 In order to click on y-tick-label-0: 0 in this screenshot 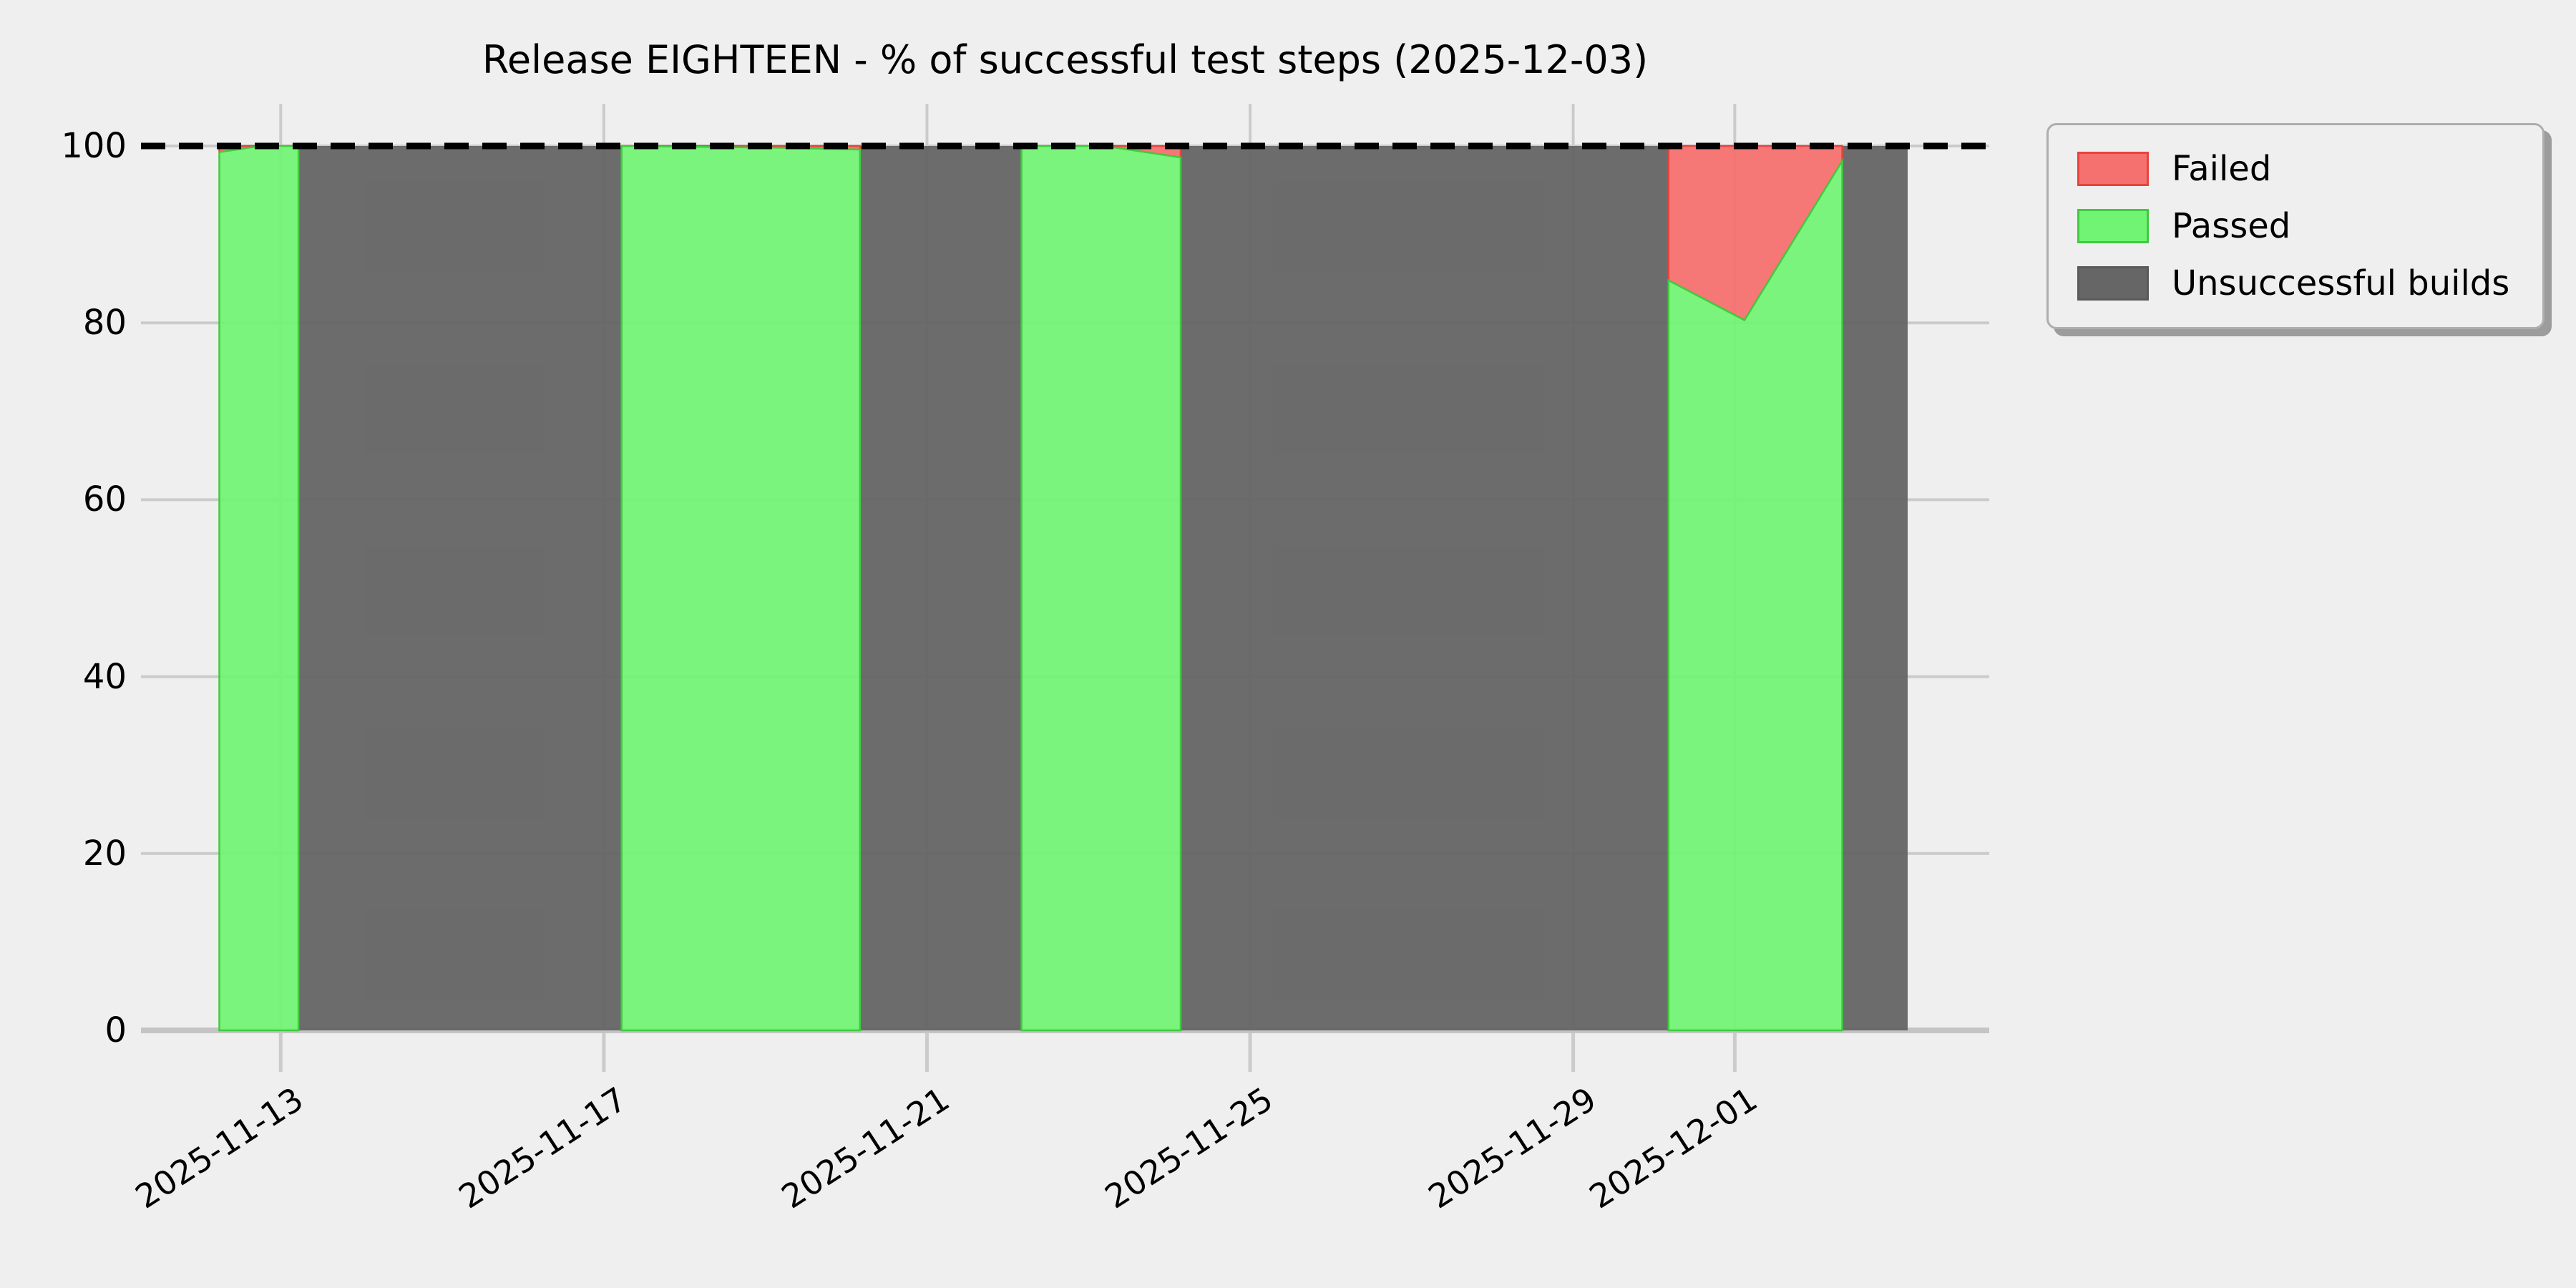, I will do `click(115, 1030)`.